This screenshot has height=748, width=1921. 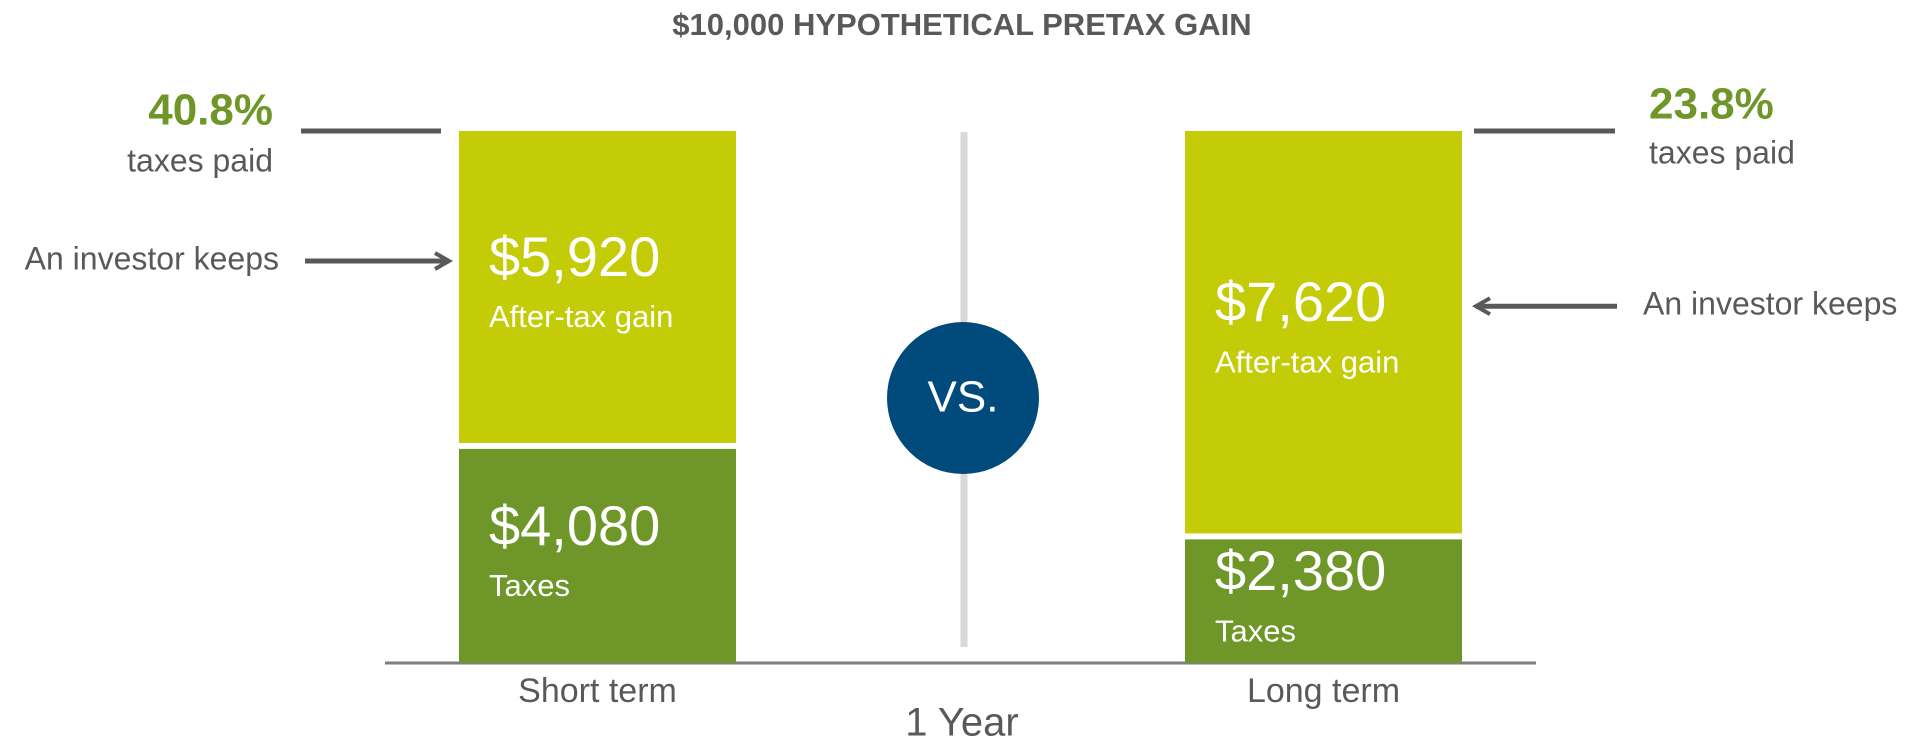 I want to click on vs-label: VS., so click(x=963, y=397).